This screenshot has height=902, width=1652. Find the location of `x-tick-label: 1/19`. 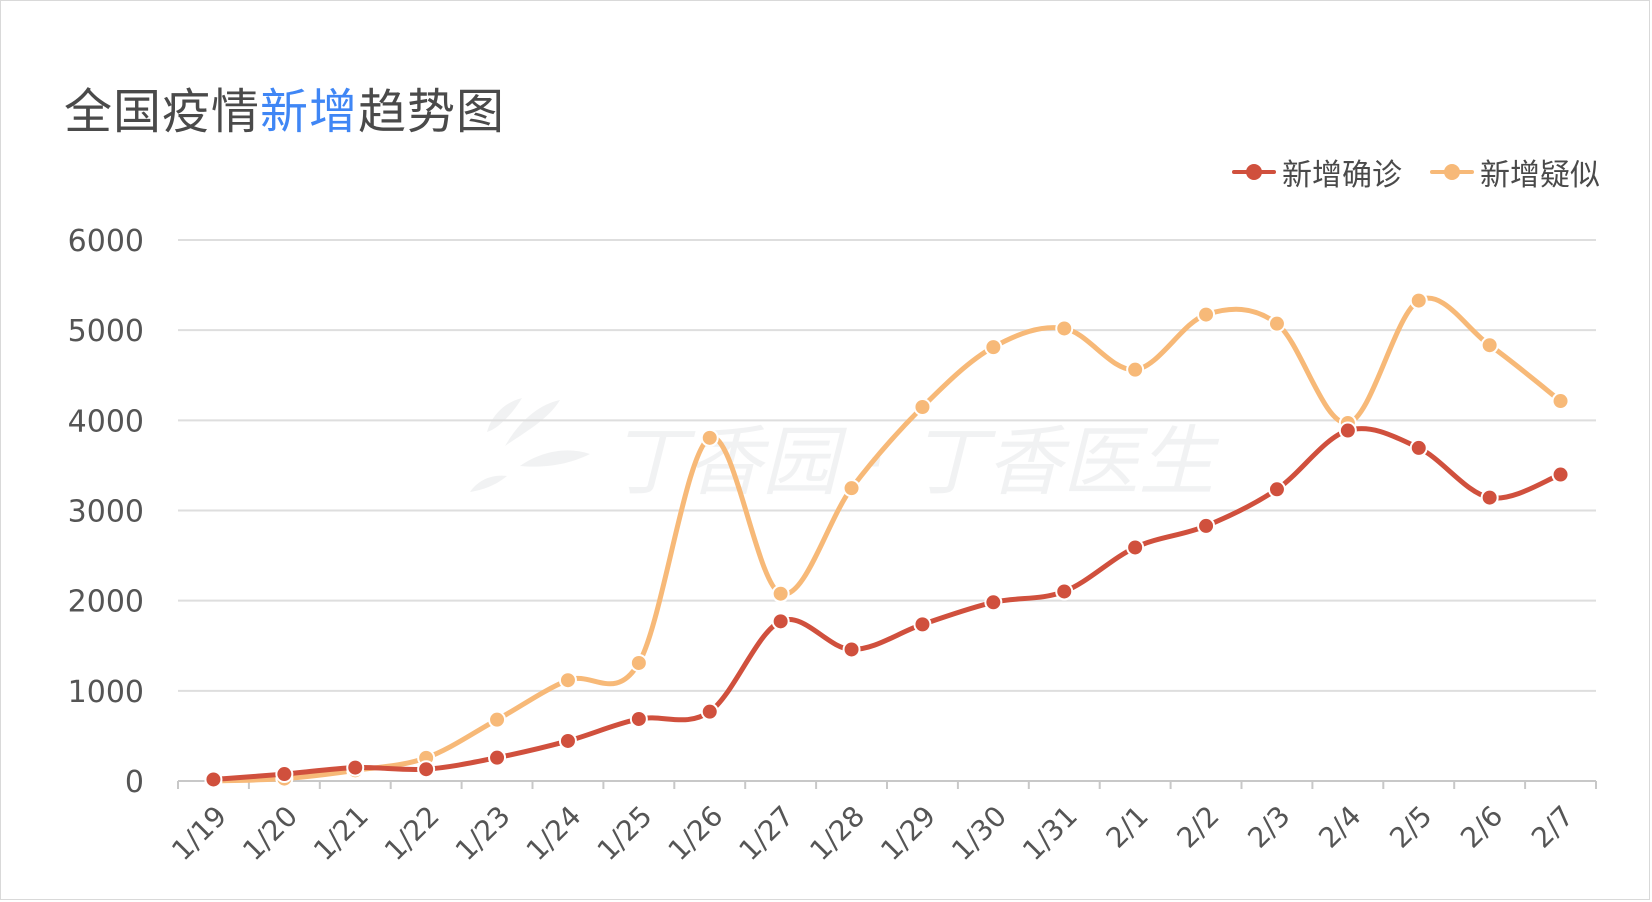

x-tick-label: 1/19 is located at coordinates (199, 833).